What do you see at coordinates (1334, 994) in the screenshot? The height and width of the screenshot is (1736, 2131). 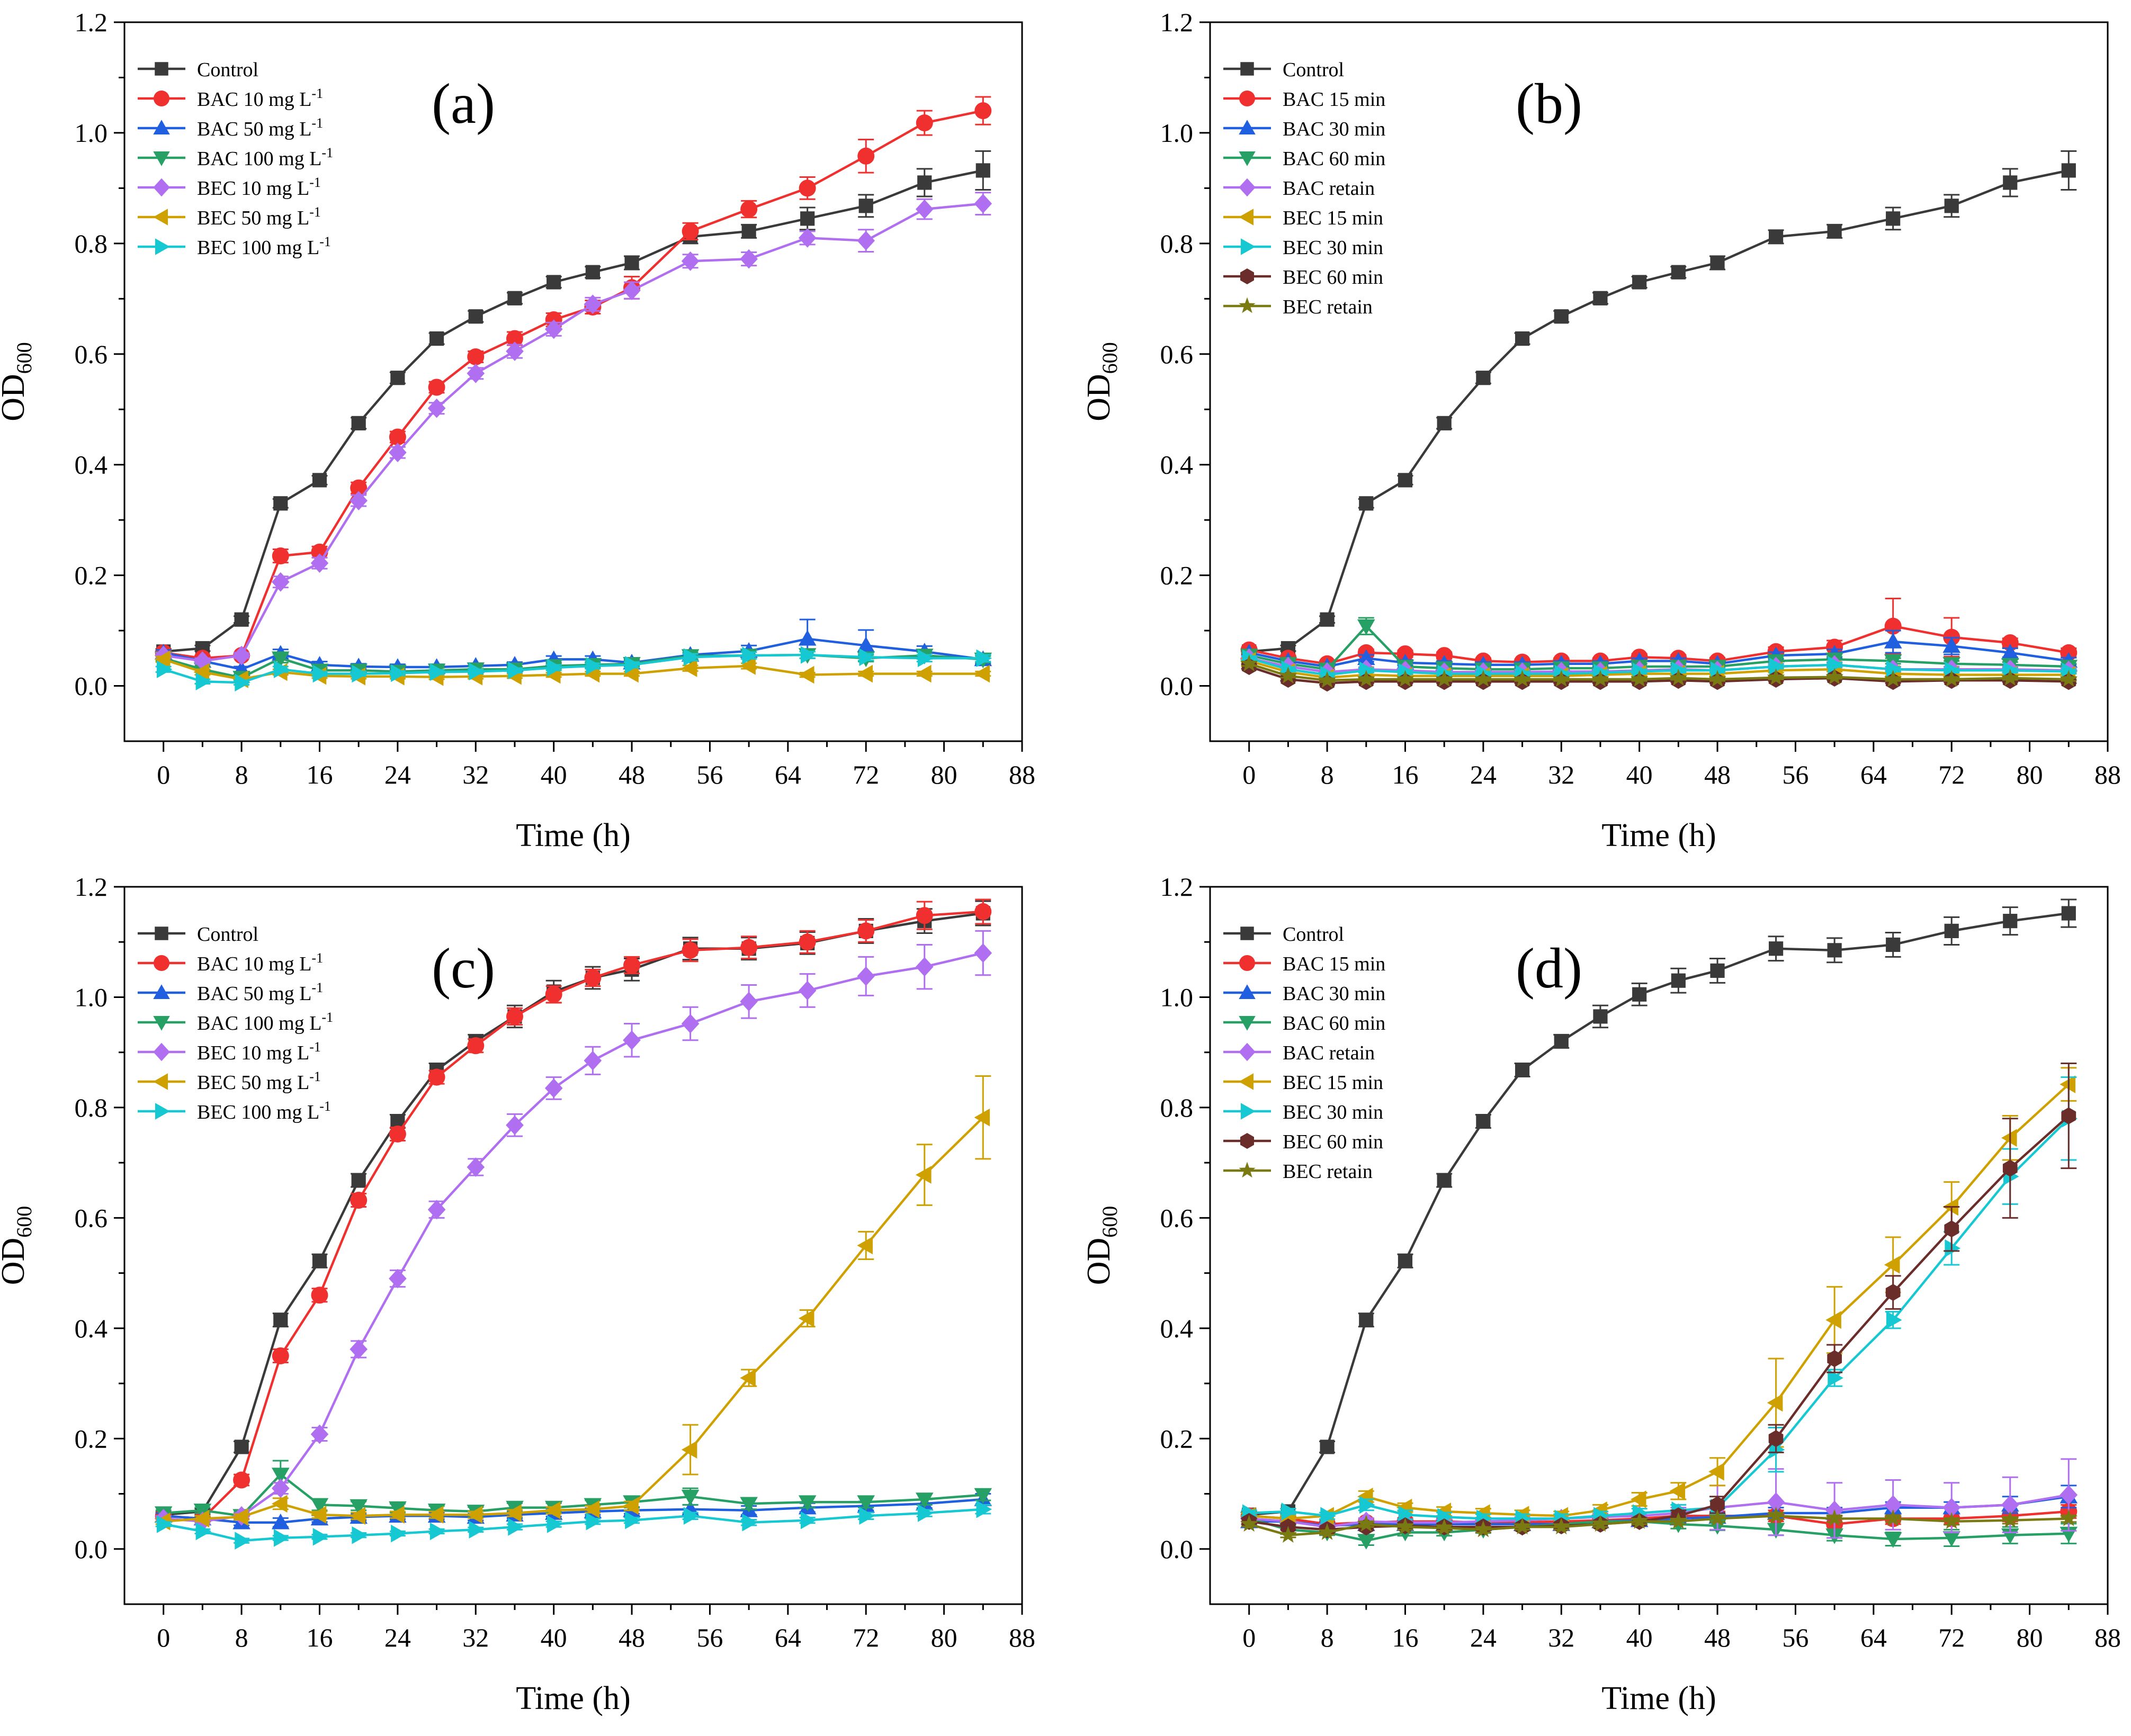 I see `legend-label: BAC 30 min` at bounding box center [1334, 994].